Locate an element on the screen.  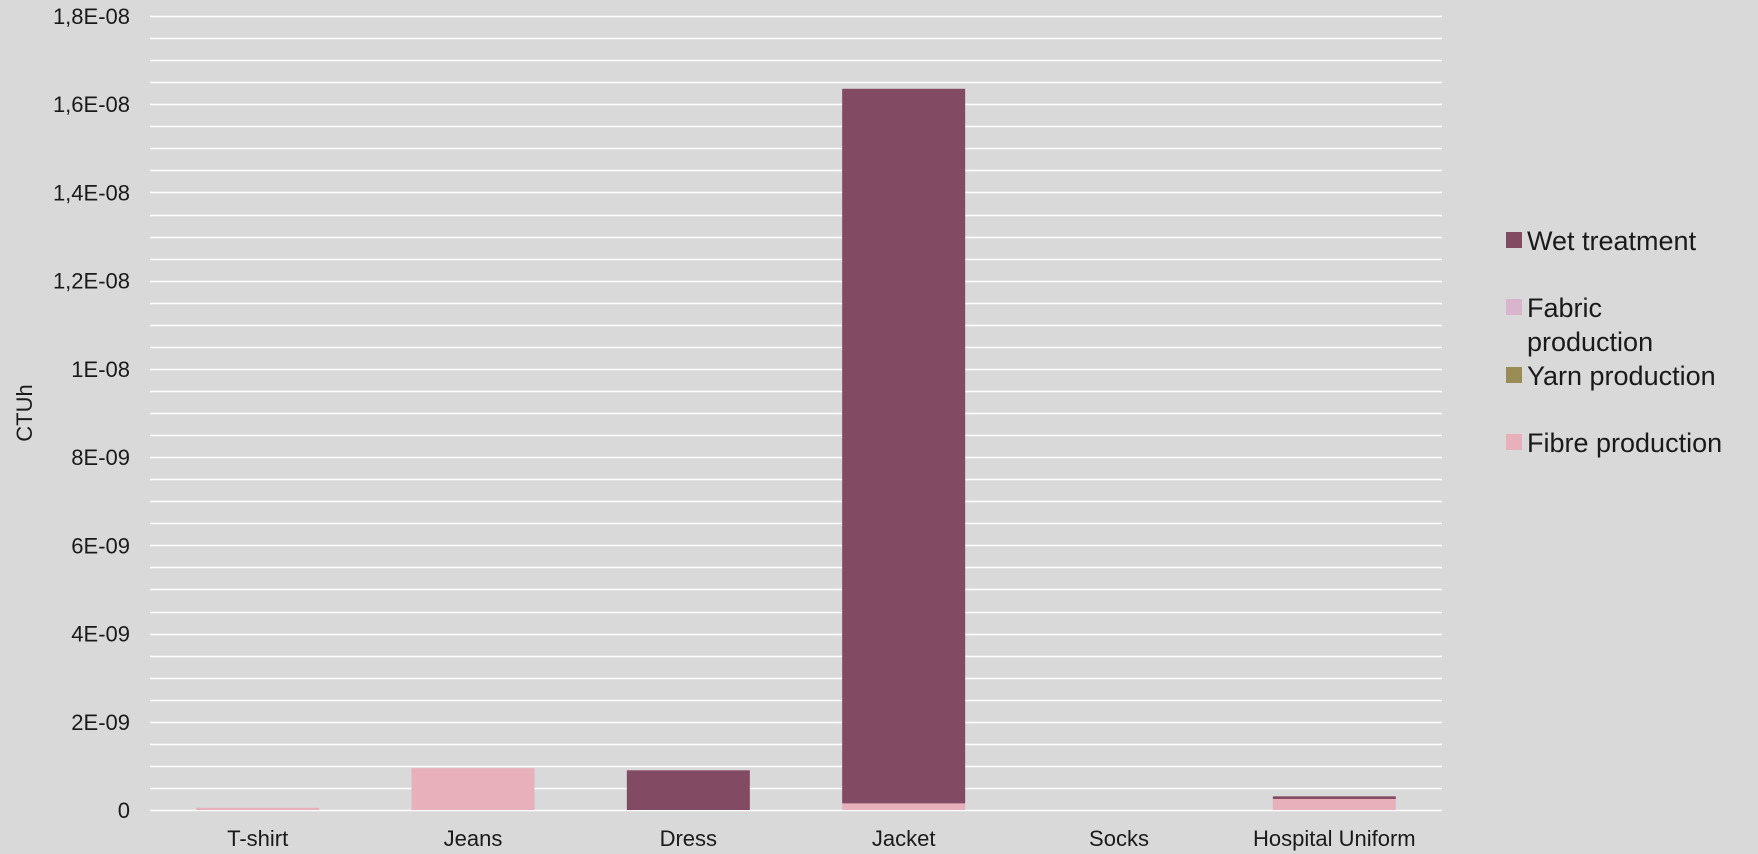
y-tick-label: 2E-09 is located at coordinates (100, 722).